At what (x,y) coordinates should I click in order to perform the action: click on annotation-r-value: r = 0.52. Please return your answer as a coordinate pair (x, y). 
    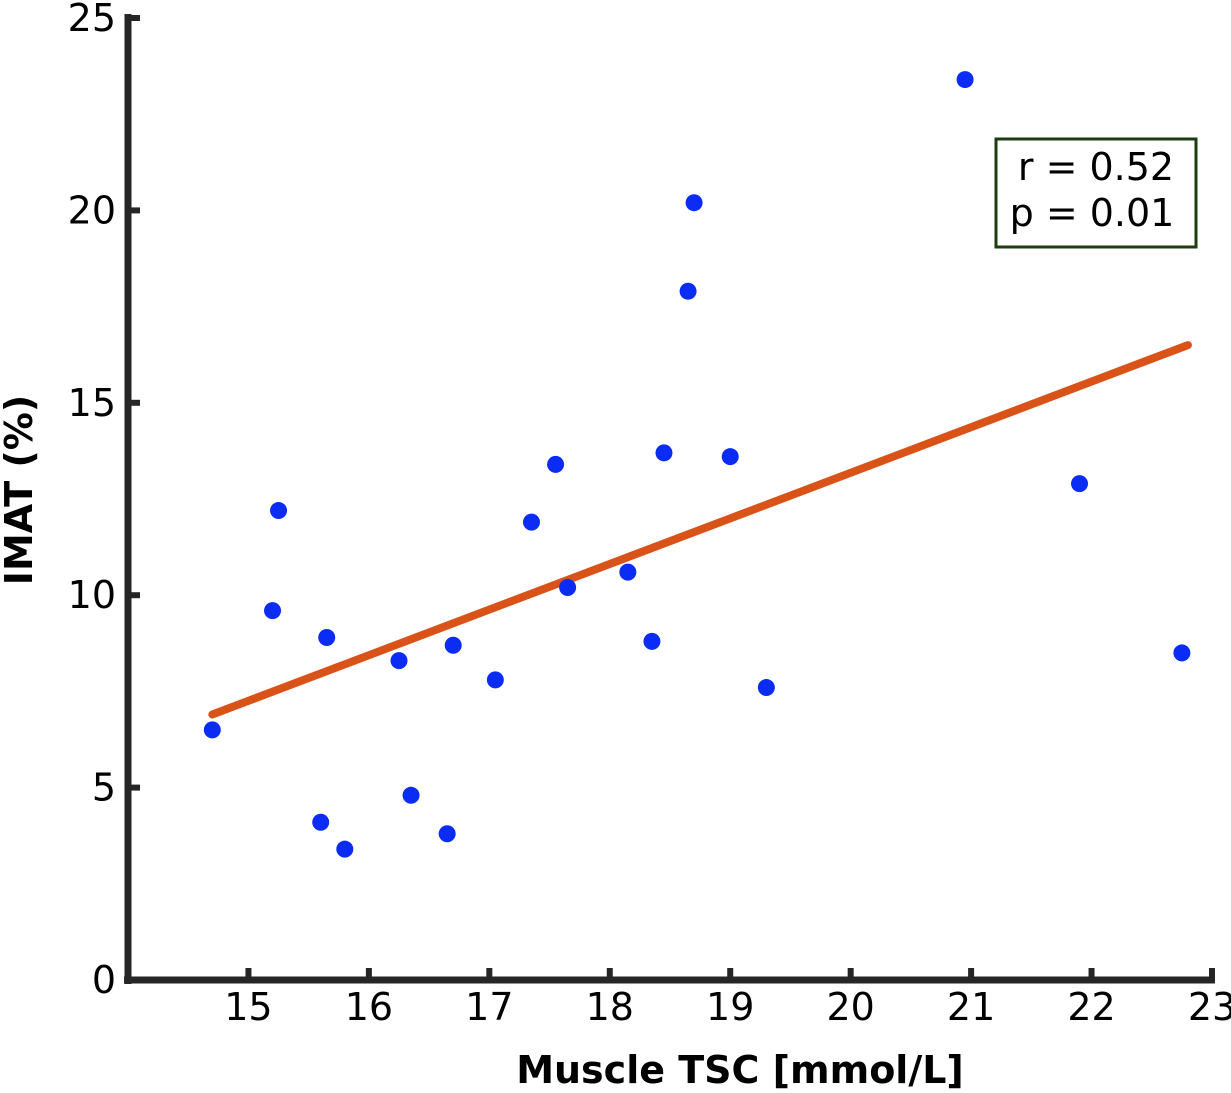
    Looking at the image, I should click on (1096, 167).